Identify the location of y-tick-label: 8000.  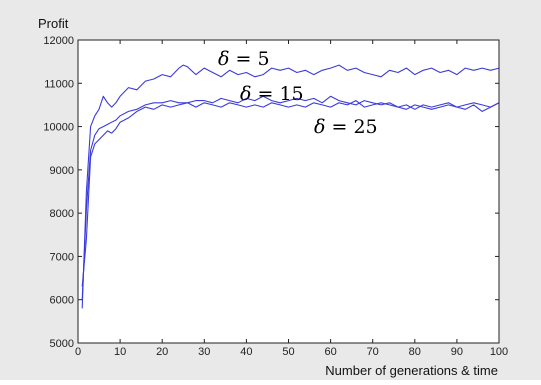
(62, 214).